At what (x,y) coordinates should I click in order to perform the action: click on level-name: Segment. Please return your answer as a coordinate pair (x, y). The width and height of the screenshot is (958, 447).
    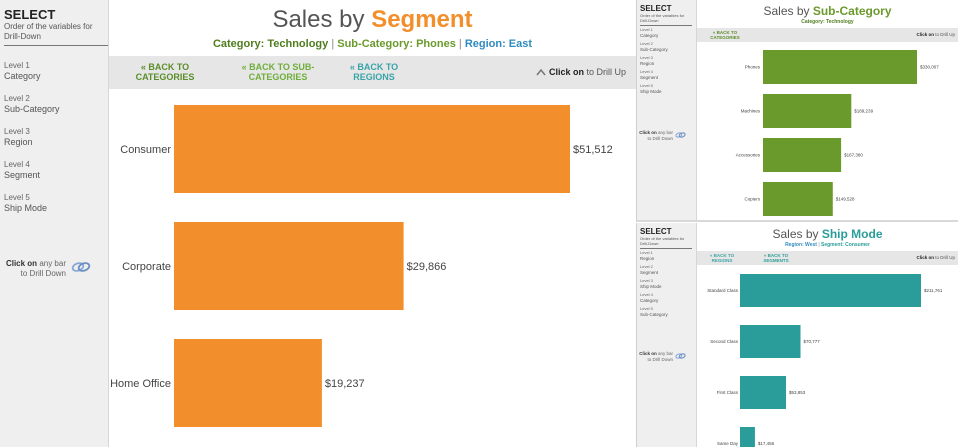
    Looking at the image, I should click on (649, 272).